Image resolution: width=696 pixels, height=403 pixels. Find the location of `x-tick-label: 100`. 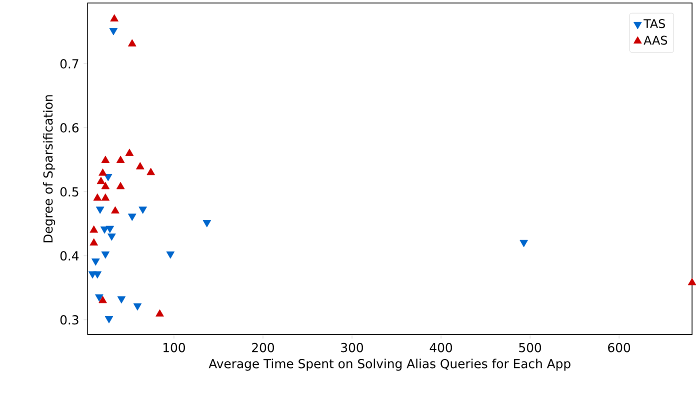

x-tick-label: 100 is located at coordinates (174, 347).